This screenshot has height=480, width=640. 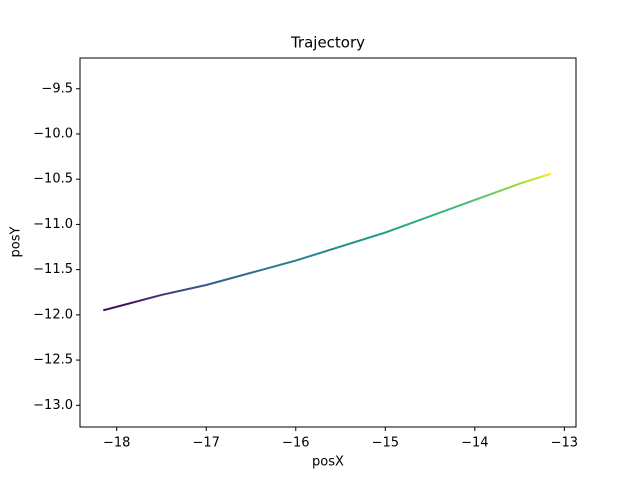 I want to click on y-axis-label: posY, so click(x=16, y=241).